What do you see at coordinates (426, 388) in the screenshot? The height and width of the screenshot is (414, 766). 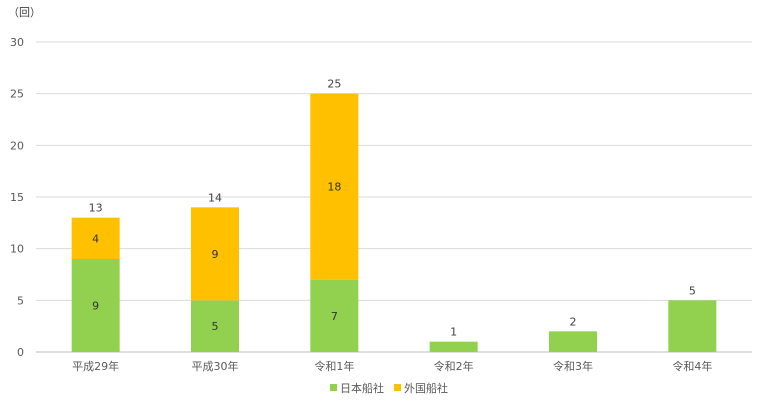 I see `legend-label: 外国船社` at bounding box center [426, 388].